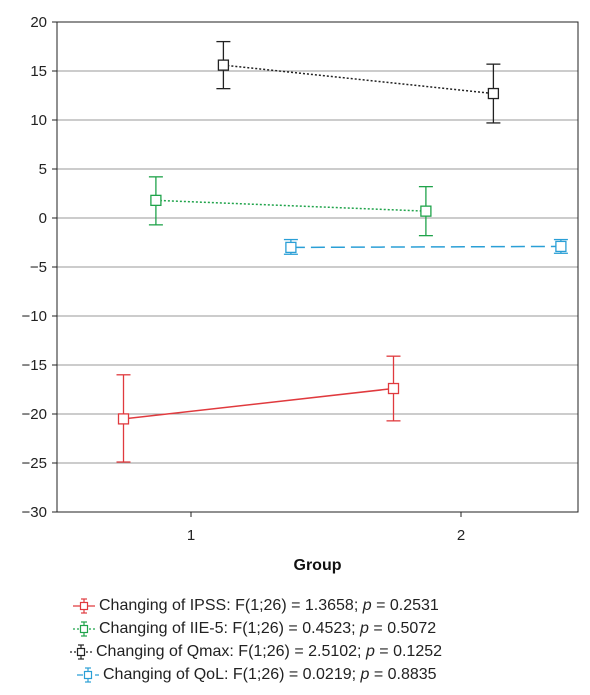 This screenshot has height=695, width=590. Describe the element at coordinates (43, 169) in the screenshot. I see `y-tick-label: 5` at that location.